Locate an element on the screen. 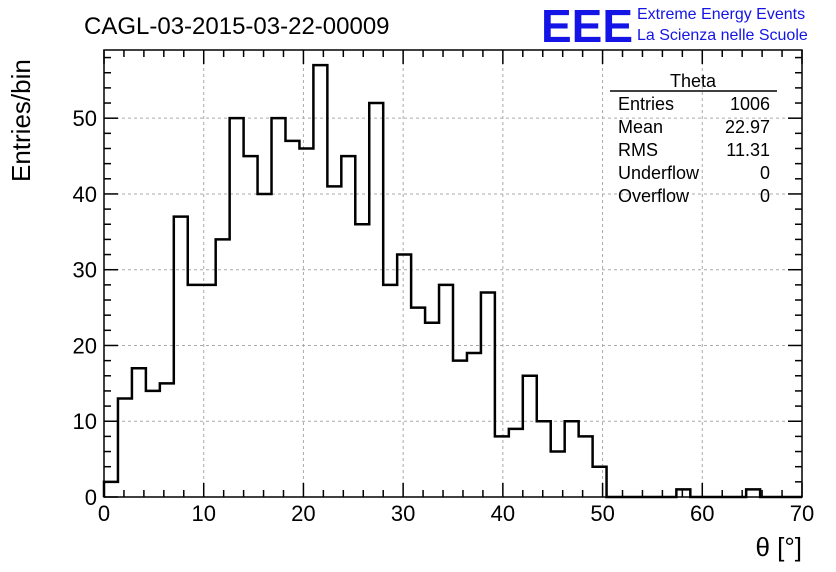 This screenshot has height=572, width=836. stats-label: Entries is located at coordinates (646, 104).